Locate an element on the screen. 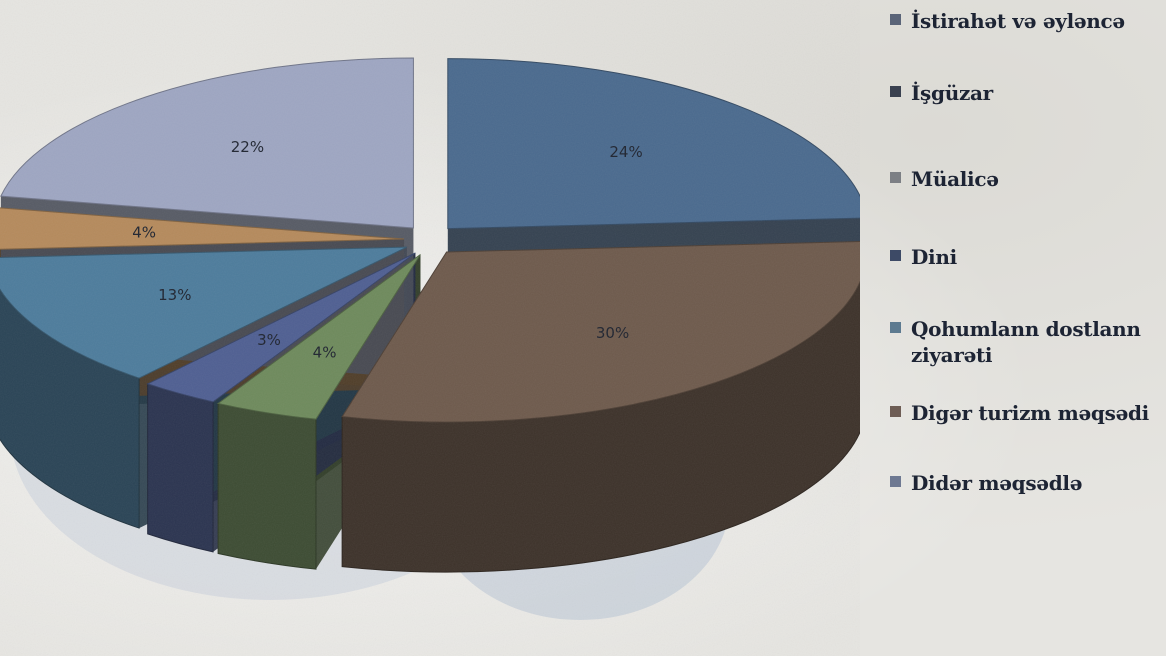  legend-item: Müalicə is located at coordinates (944, 179).